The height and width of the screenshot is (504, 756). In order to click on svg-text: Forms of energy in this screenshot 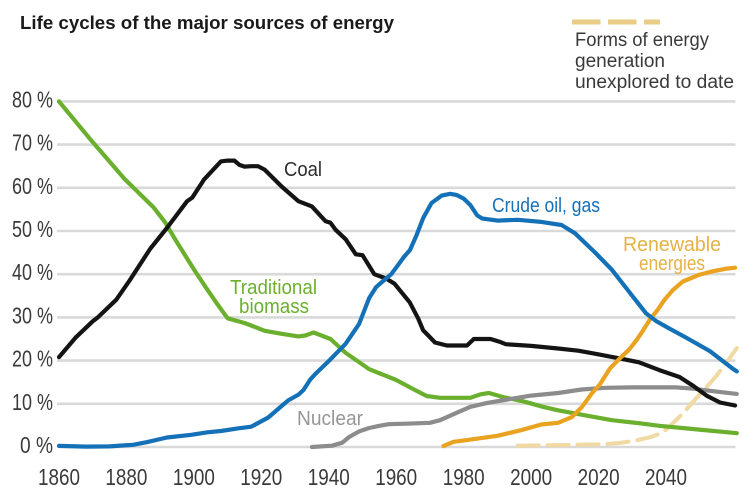, I will do `click(642, 40)`.